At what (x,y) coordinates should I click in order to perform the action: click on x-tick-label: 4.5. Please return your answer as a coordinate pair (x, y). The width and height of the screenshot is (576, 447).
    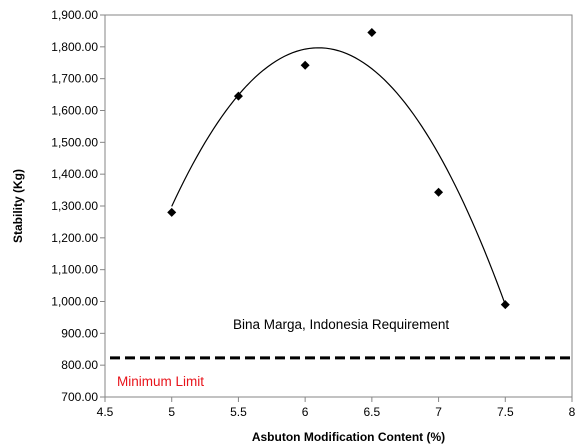
    Looking at the image, I should click on (105, 412).